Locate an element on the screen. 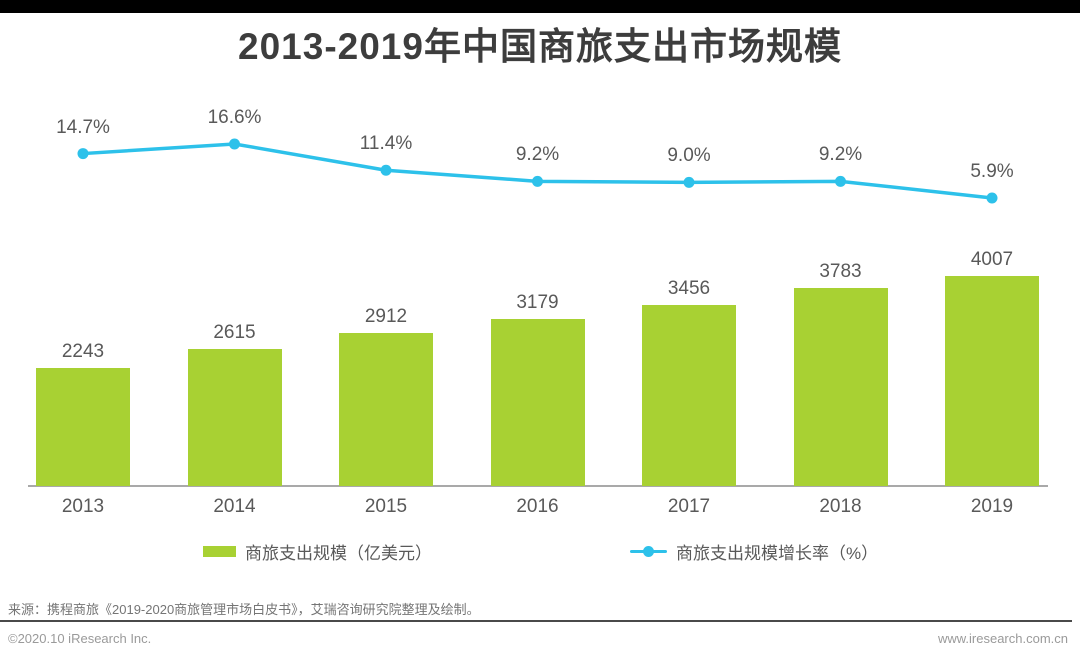 This screenshot has width=1080, height=658. x-axis-label-2017: 2017 is located at coordinates (689, 506).